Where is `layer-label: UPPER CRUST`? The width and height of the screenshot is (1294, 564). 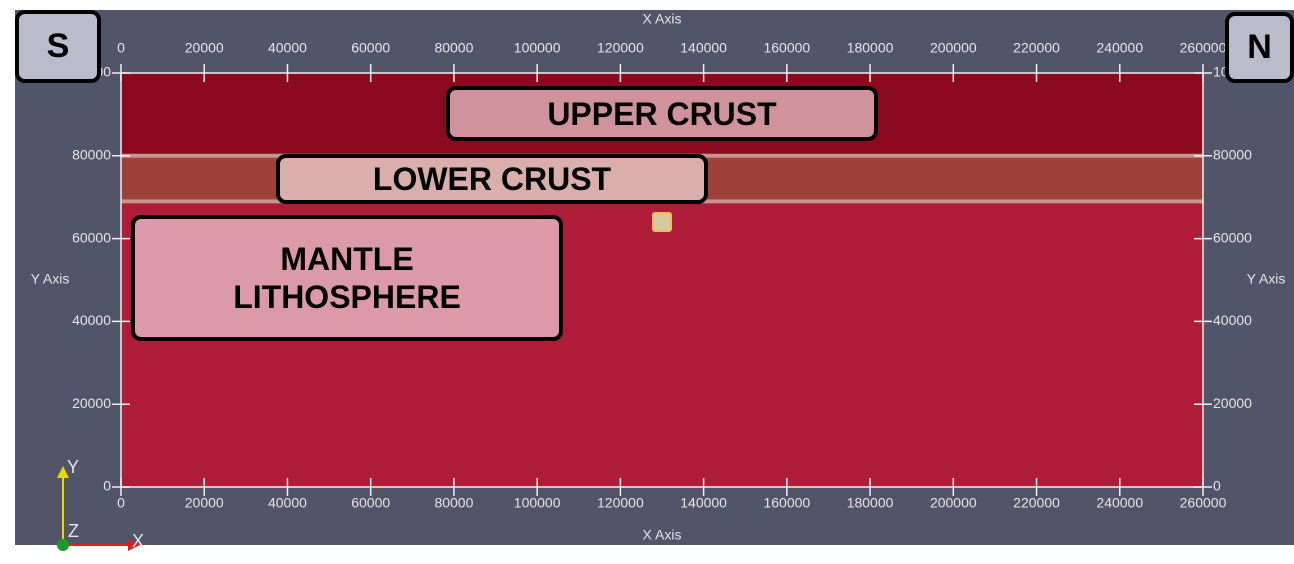 layer-label: UPPER CRUST is located at coordinates (662, 113).